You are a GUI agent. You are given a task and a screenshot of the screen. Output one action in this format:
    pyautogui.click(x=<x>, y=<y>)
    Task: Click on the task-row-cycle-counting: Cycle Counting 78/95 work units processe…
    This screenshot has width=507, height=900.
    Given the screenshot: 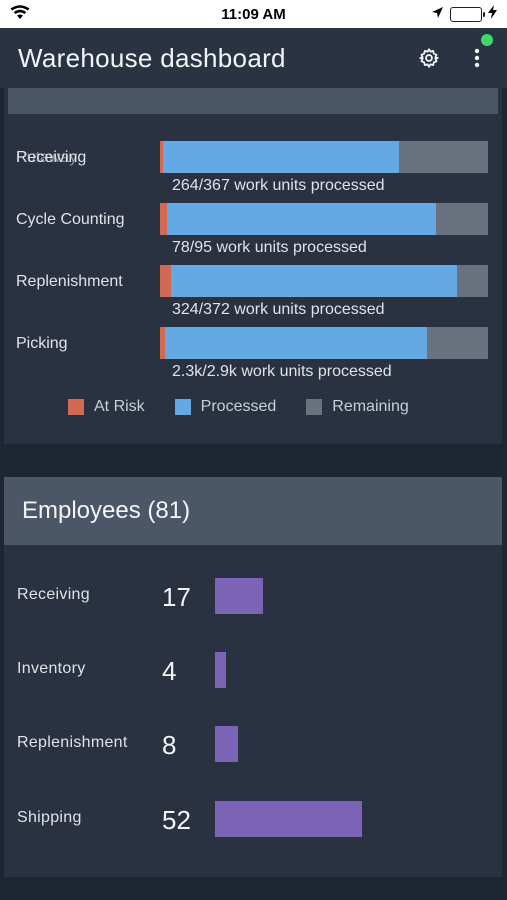 What is the action you would take?
    pyautogui.click(x=253, y=234)
    